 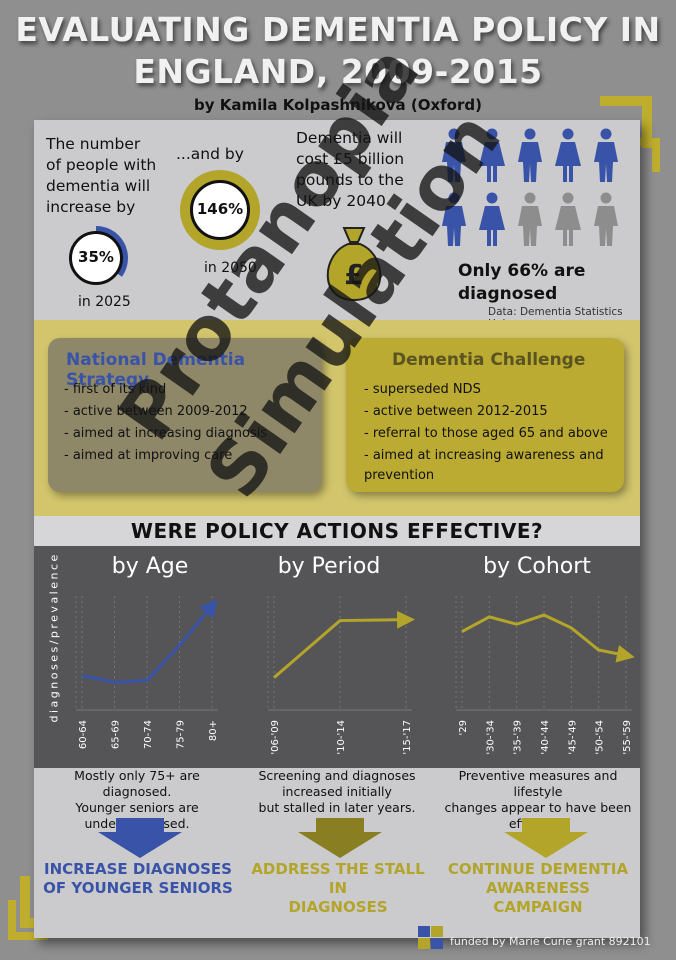 What do you see at coordinates (156, 411) in the screenshot?
I see `nds-bullet-2: - active between 2009-2012` at bounding box center [156, 411].